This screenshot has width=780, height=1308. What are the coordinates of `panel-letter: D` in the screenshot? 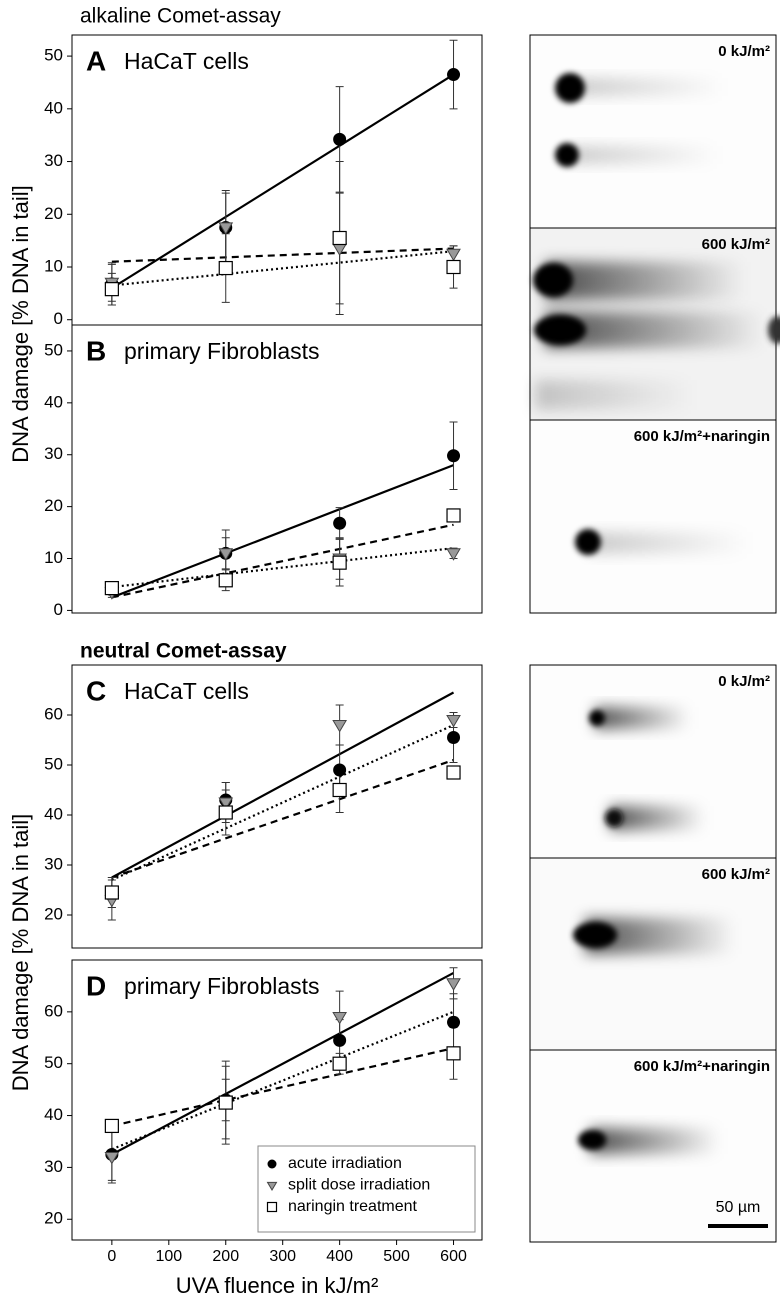 It's located at (96, 985).